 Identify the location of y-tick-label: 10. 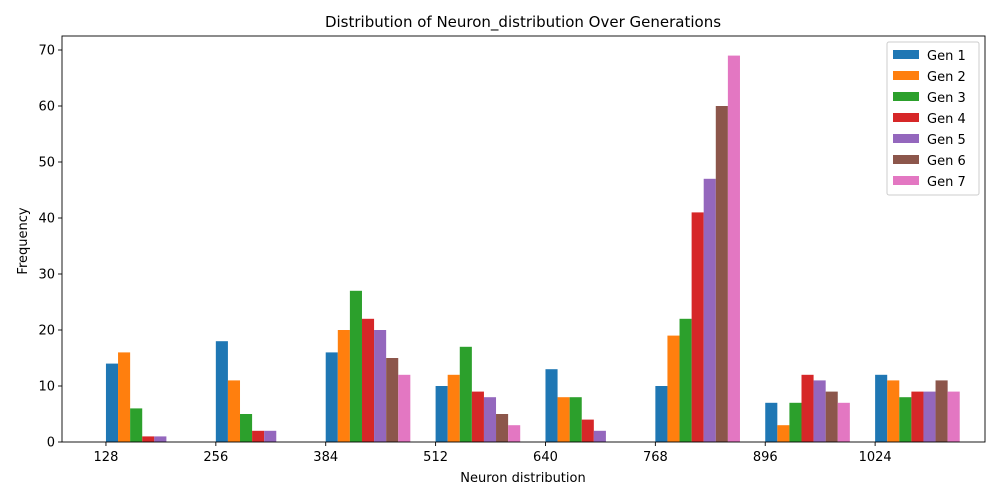
(46, 387).